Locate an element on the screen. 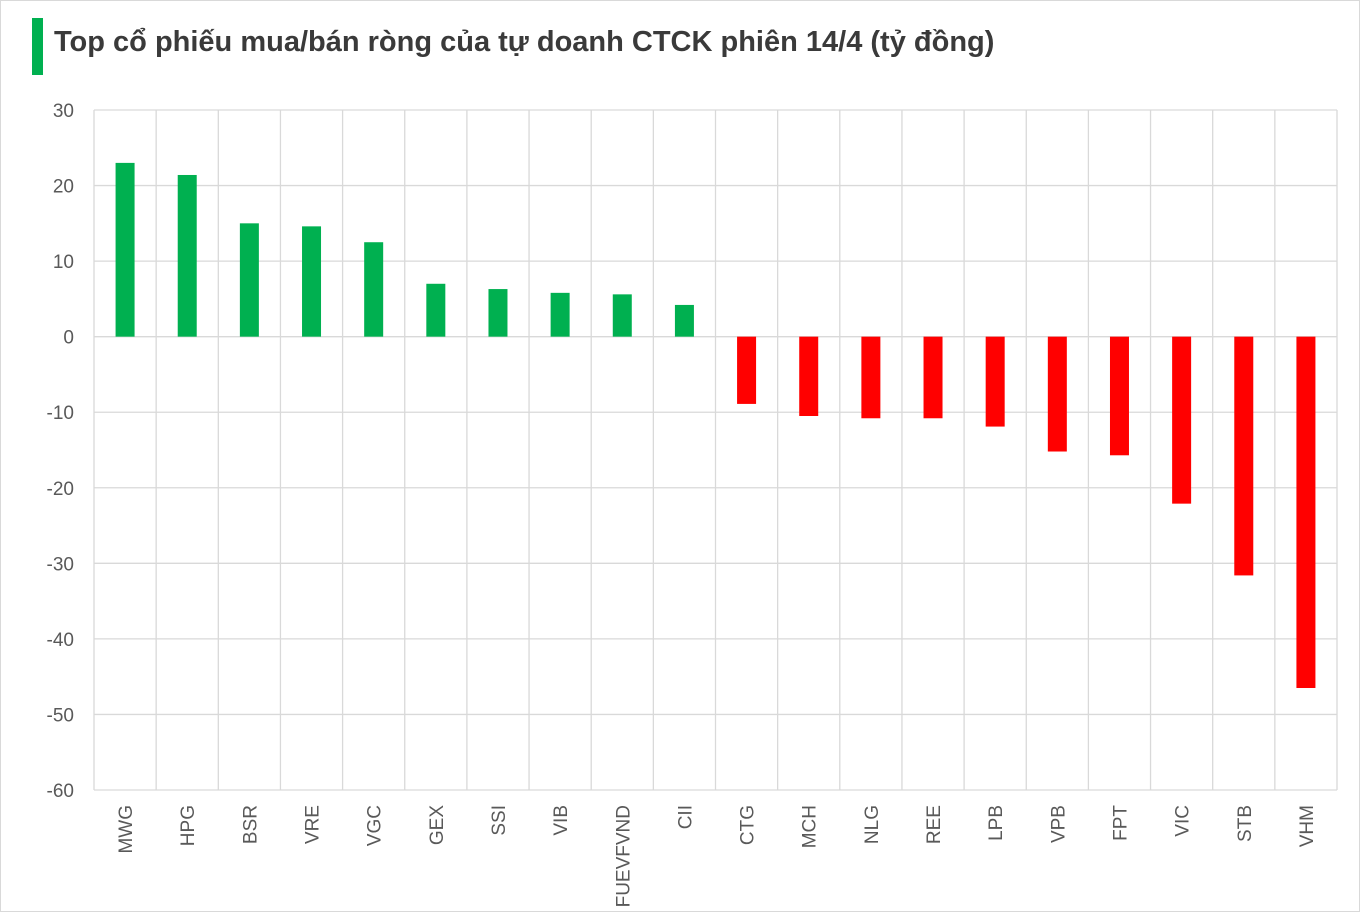 Image resolution: width=1360 pixels, height=912 pixels. bar-vib is located at coordinates (560, 314).